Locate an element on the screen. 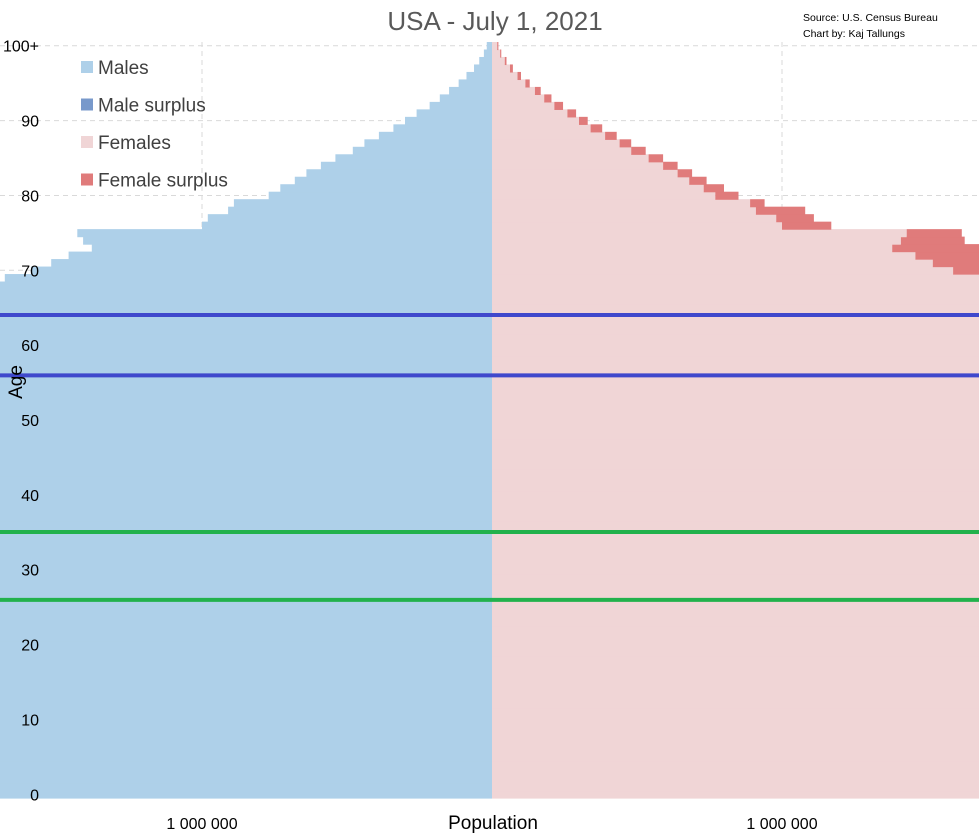 This screenshot has width=979, height=836. x-axis-label: Population is located at coordinates (493, 823).